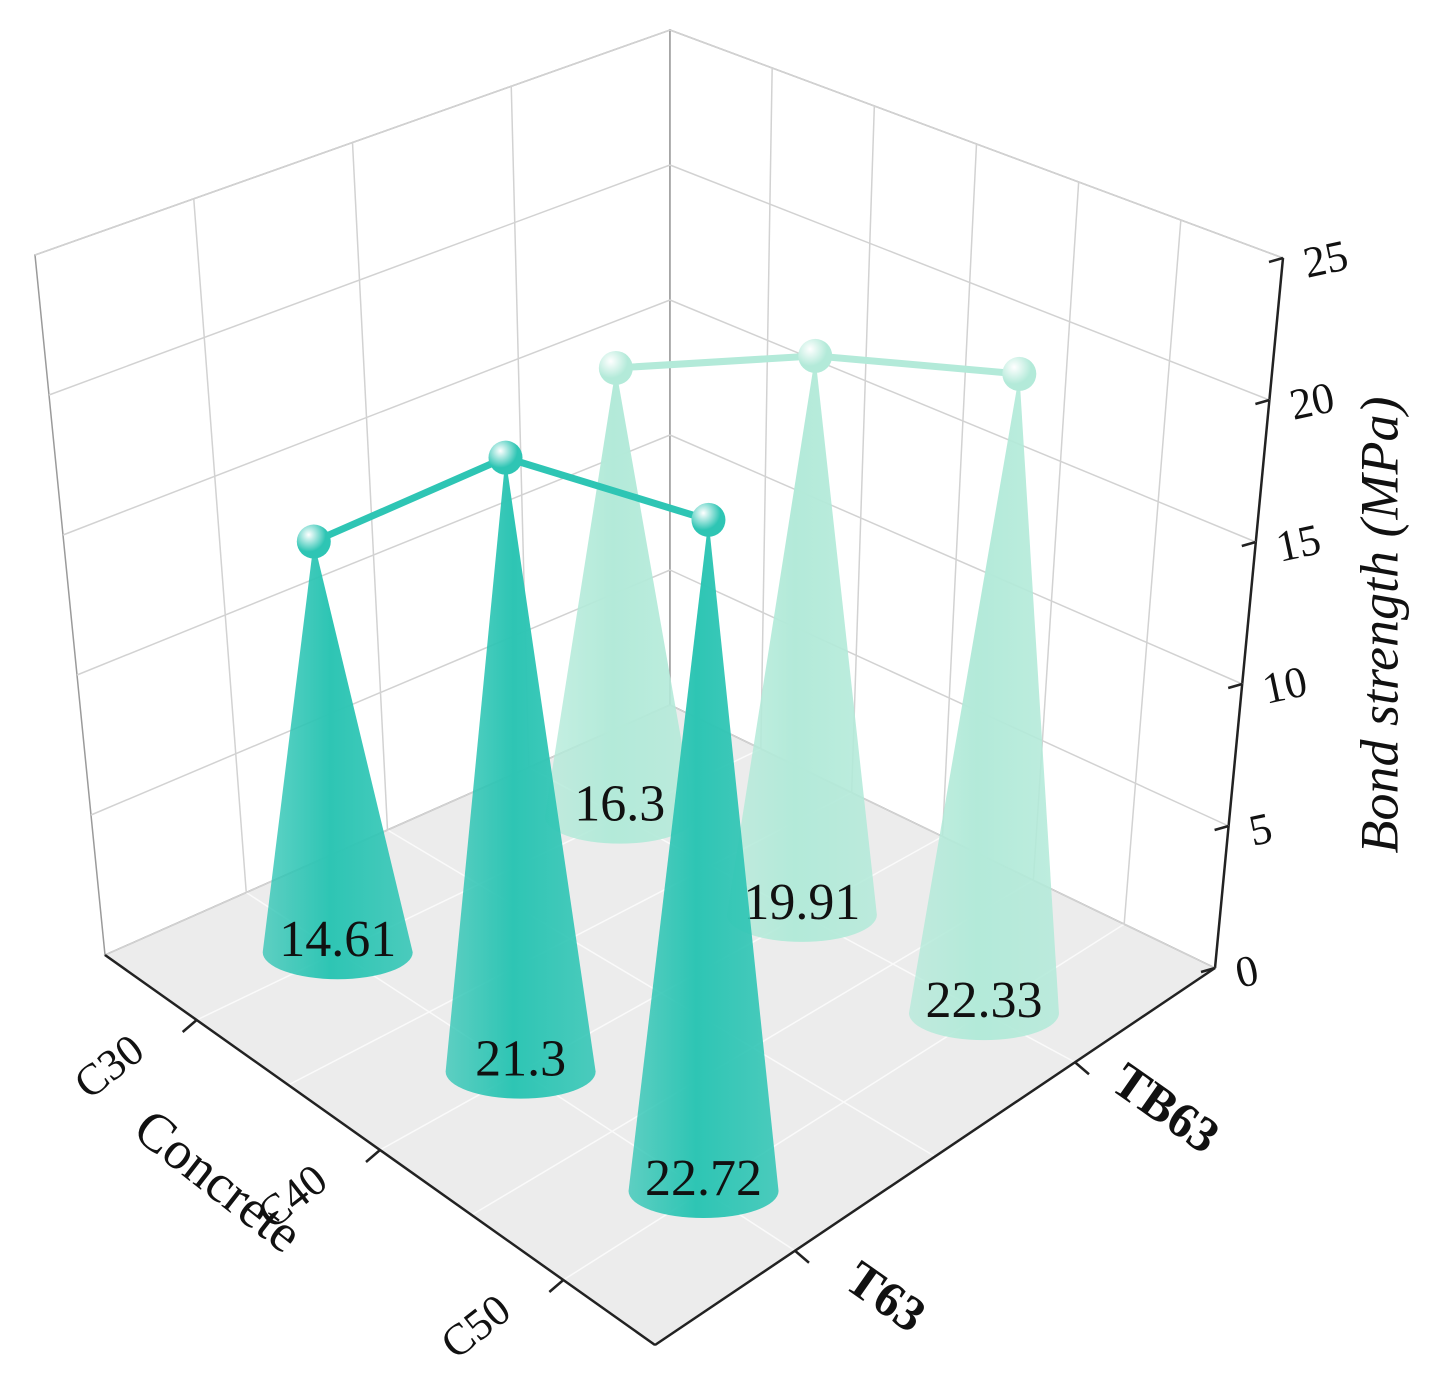 Image resolution: width=1447 pixels, height=1381 pixels. What do you see at coordinates (109, 1067) in the screenshot?
I see `x-tick-label: C30` at bounding box center [109, 1067].